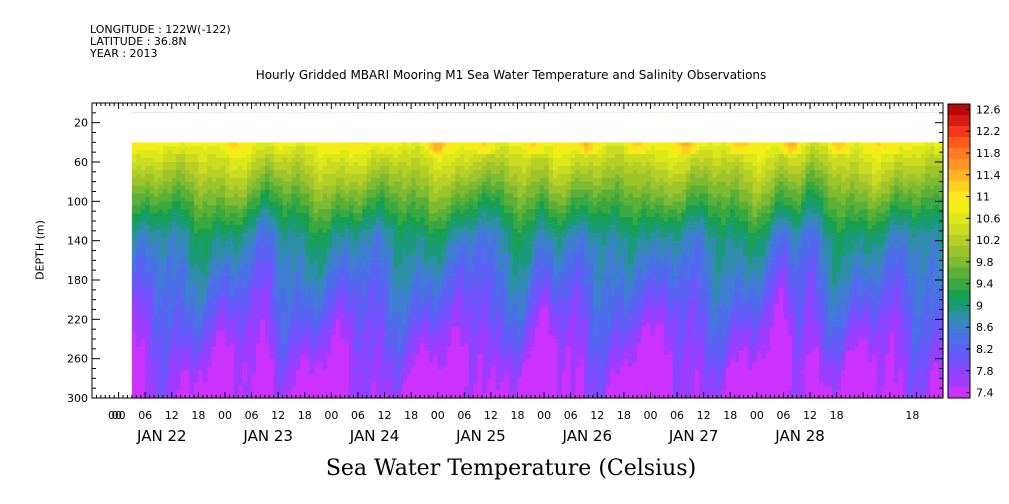  I want to click on colorbar-label: 8.6, so click(985, 327).